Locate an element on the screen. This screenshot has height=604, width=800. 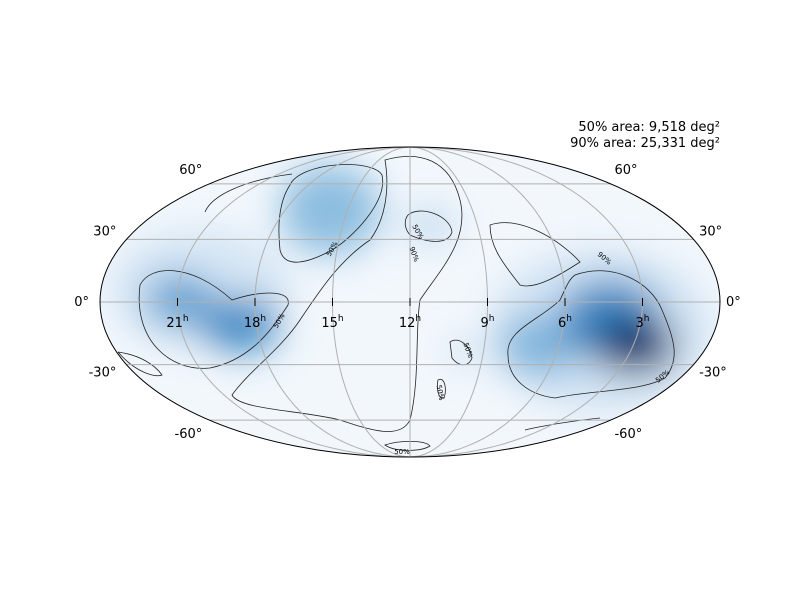
ra-hours: 18 is located at coordinates (252, 323).